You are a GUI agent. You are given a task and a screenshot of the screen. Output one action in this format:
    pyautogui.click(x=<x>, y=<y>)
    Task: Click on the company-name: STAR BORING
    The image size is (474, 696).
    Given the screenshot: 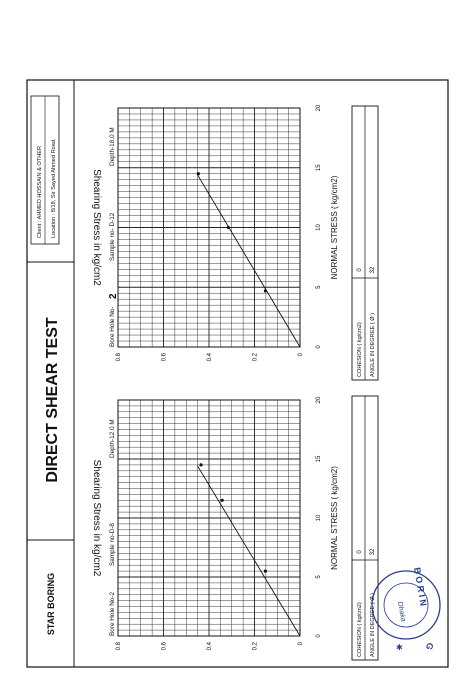 What is the action you would take?
    pyautogui.click(x=51, y=604)
    